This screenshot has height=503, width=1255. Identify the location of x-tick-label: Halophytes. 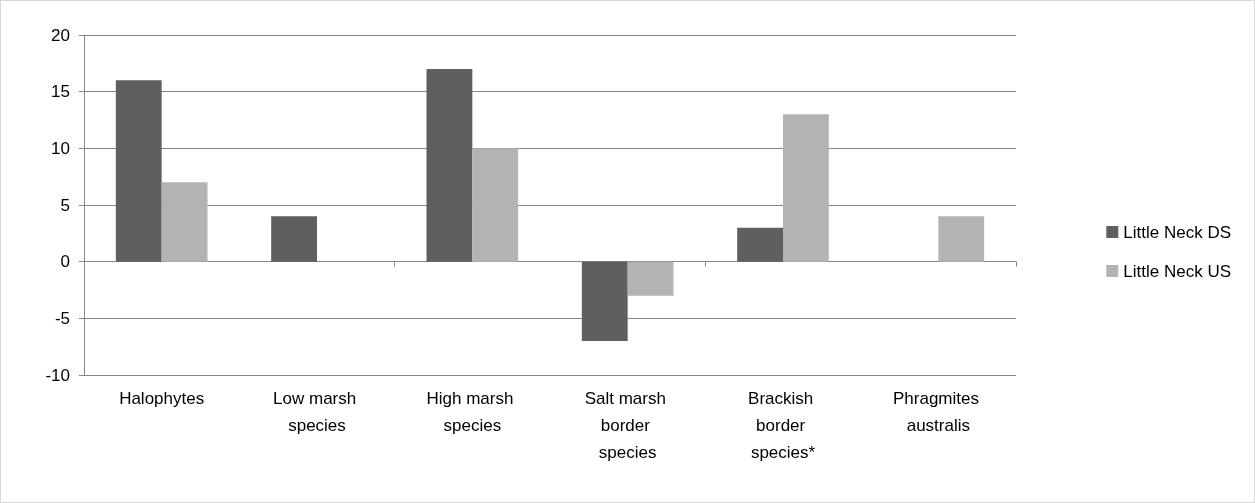
(162, 398).